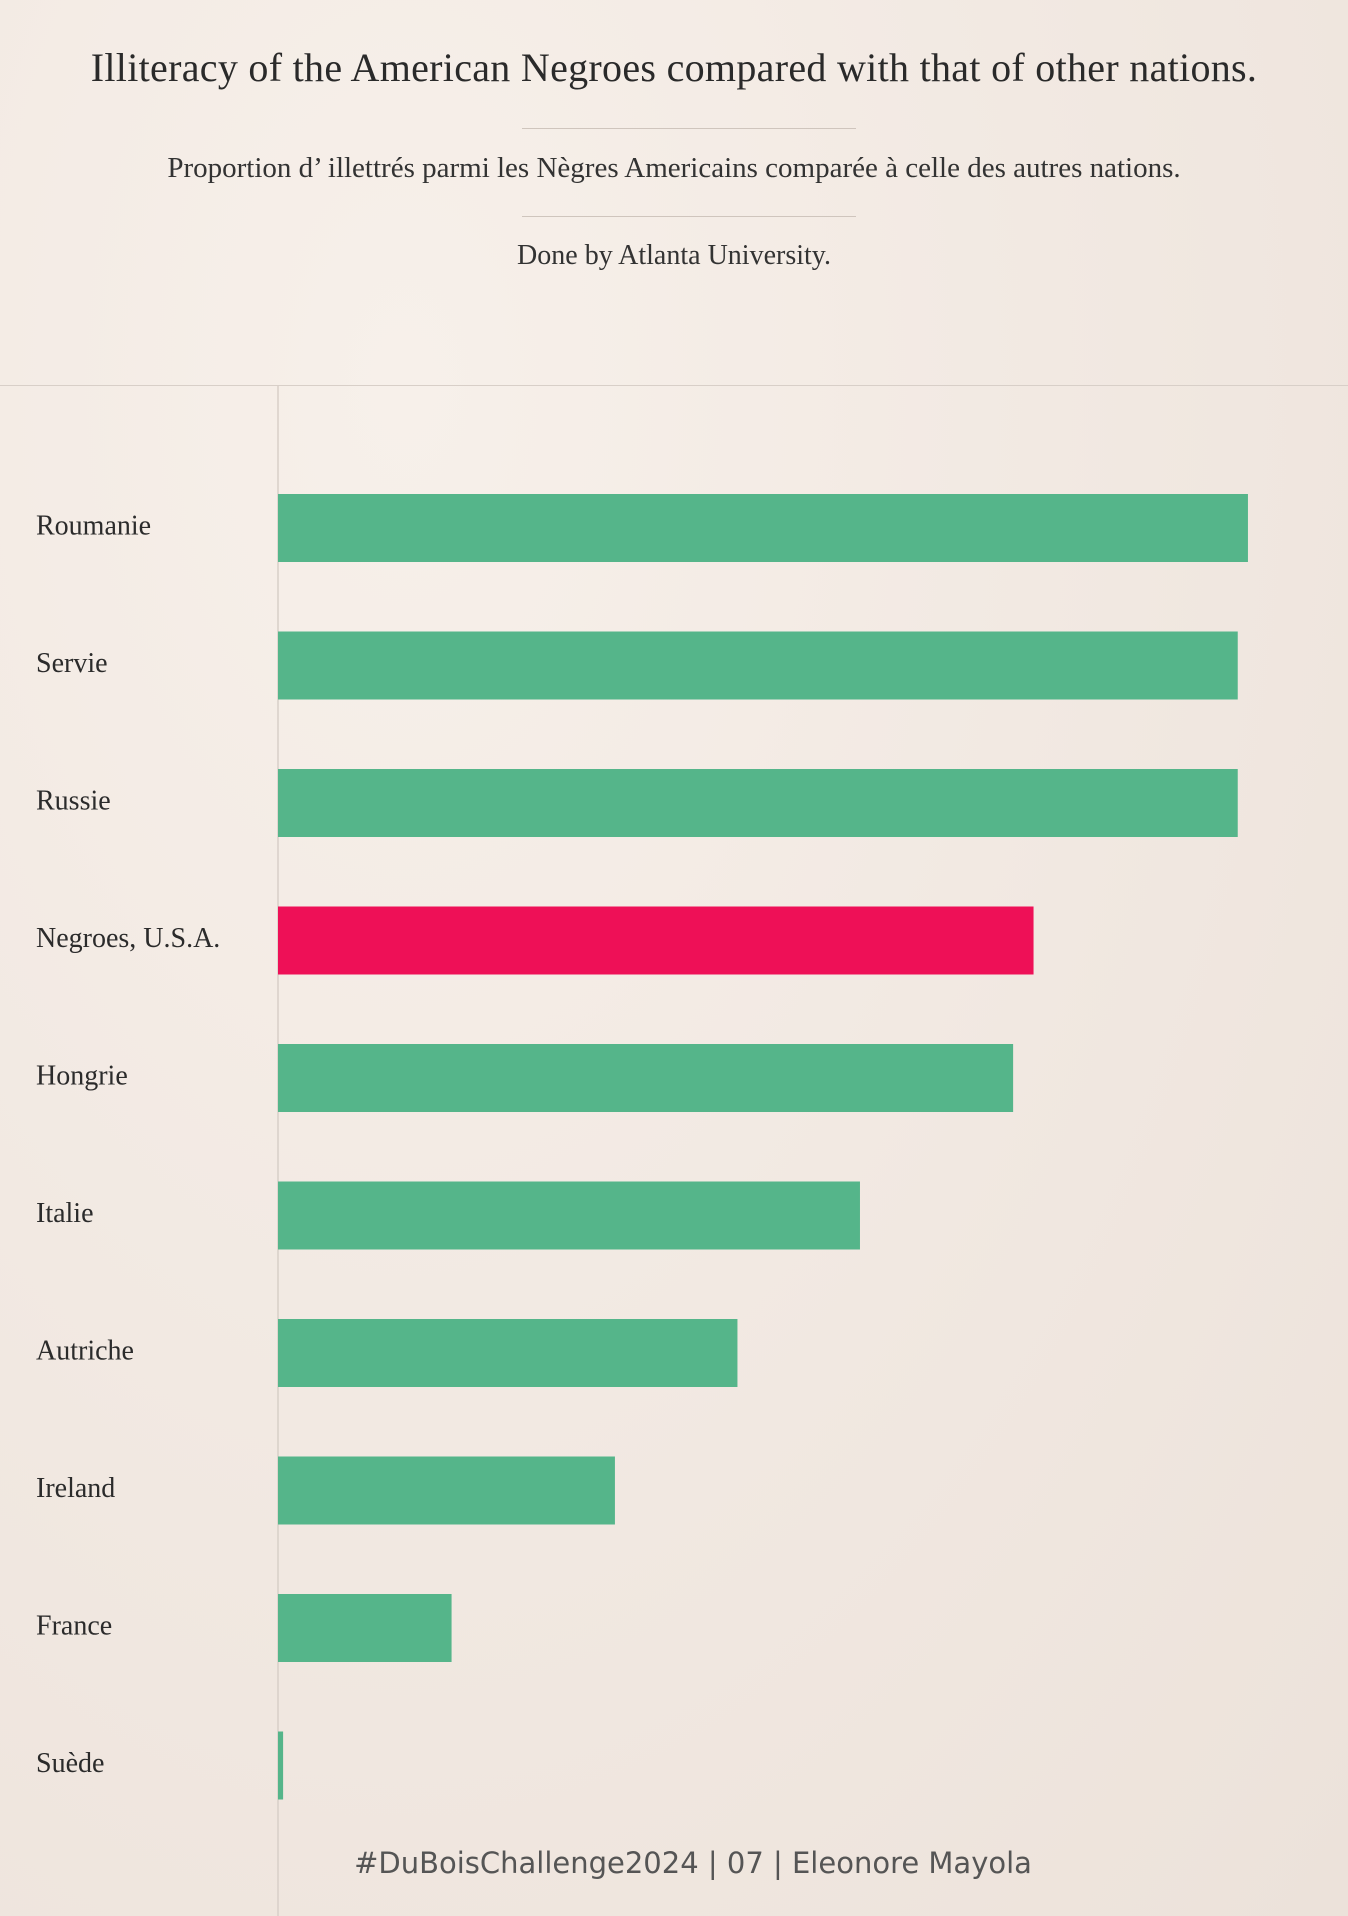 The width and height of the screenshot is (1348, 1916). Describe the element at coordinates (128, 938) in the screenshot. I see `category-label: Negroes, U.S.A.` at that location.